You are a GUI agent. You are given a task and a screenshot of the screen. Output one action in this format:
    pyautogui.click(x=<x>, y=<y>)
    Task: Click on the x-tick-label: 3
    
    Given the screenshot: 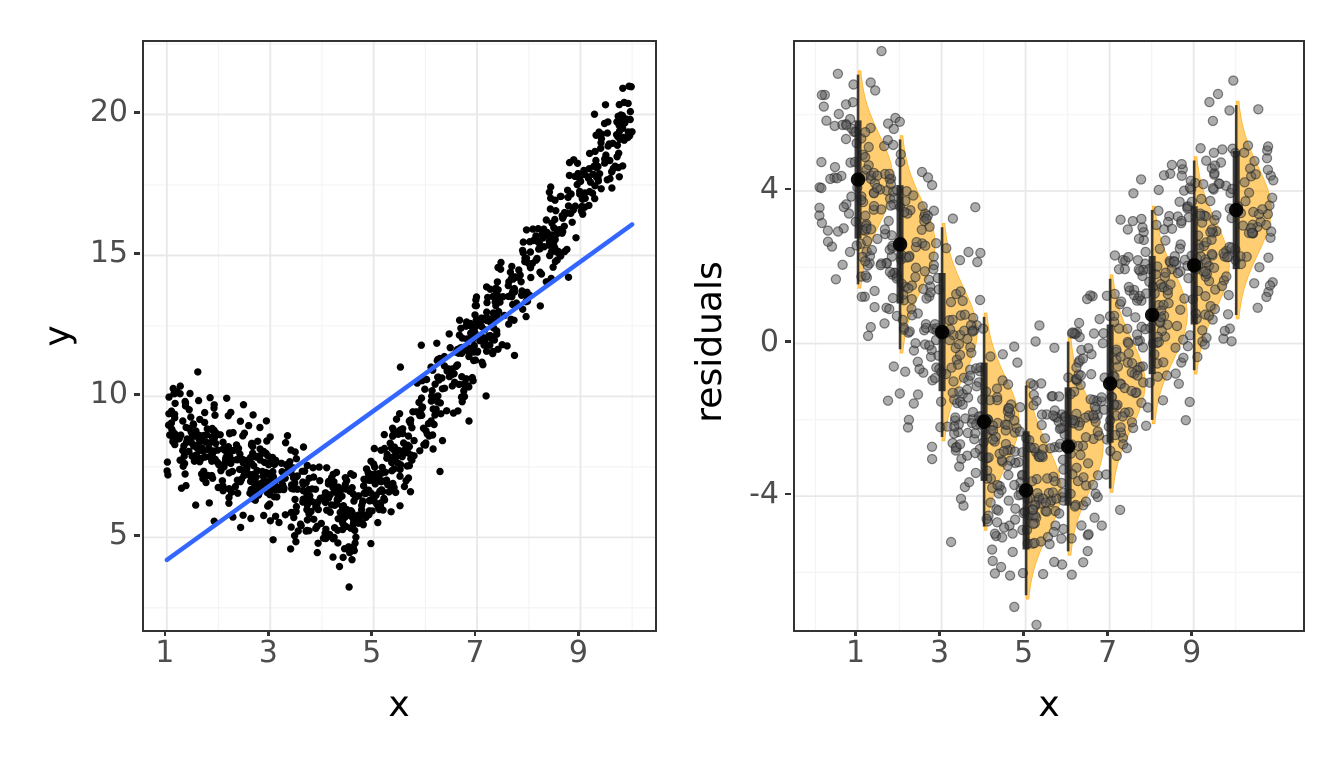 What is the action you would take?
    pyautogui.click(x=268, y=652)
    